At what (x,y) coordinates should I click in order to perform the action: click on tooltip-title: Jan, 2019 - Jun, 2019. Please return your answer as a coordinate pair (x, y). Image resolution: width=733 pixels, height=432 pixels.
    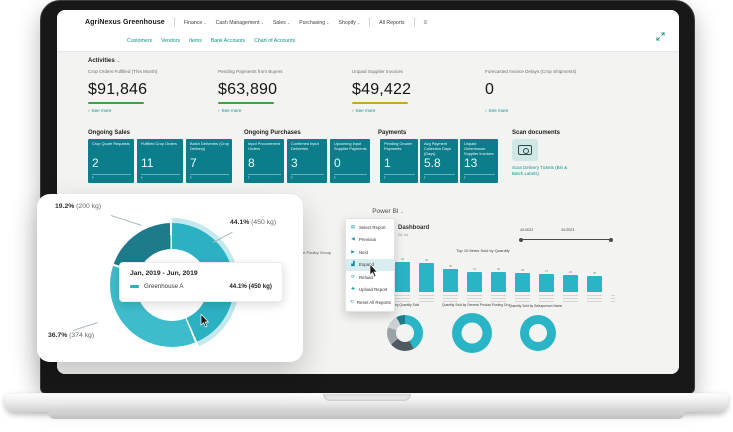
    Looking at the image, I should click on (164, 273).